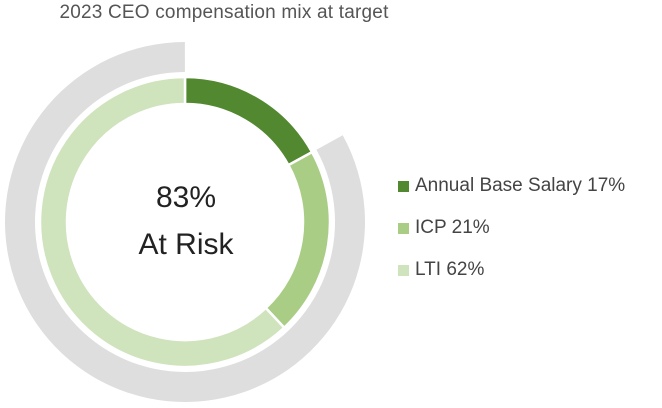 The image size is (662, 408). I want to click on center-label: At Risk, so click(186, 244).